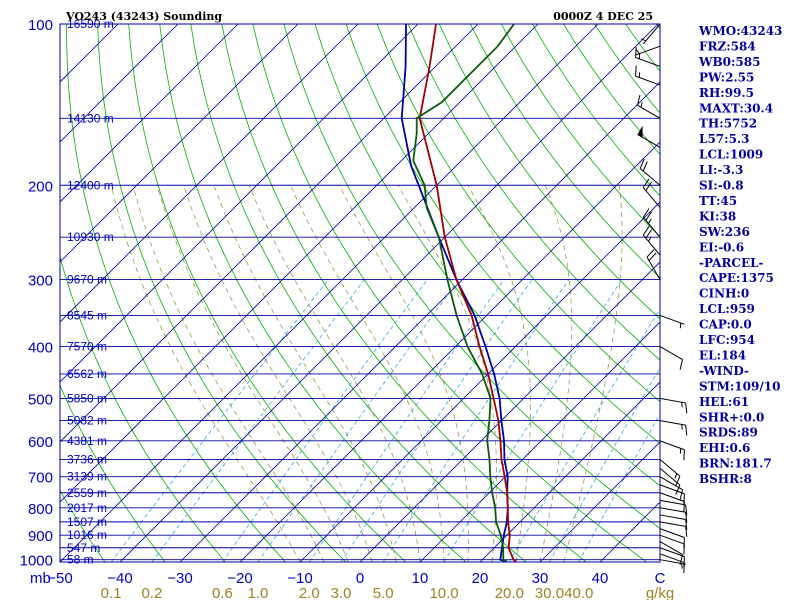 This screenshot has width=800, height=600. Describe the element at coordinates (726, 77) in the screenshot. I see `index-entry: PW:2.55` at that location.